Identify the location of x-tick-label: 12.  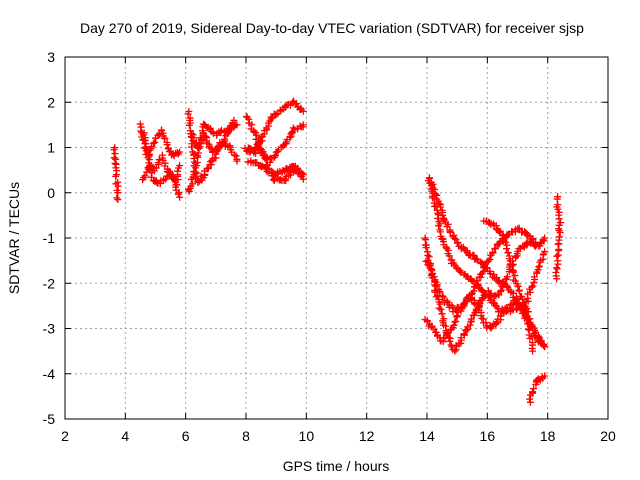
(367, 436).